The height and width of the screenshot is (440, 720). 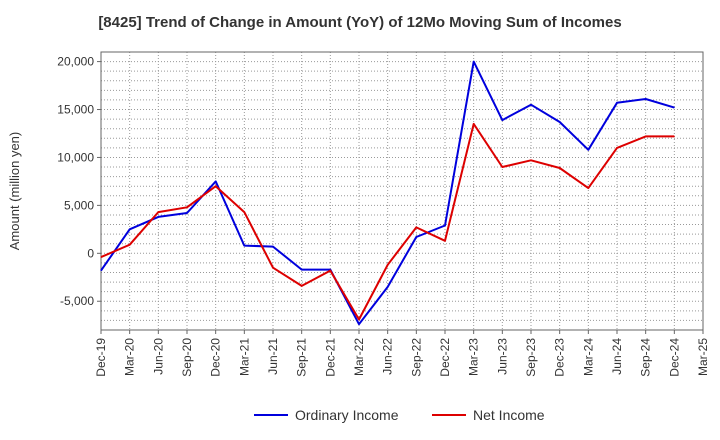 I want to click on x-tick-label: Sep-21, so click(x=302, y=357).